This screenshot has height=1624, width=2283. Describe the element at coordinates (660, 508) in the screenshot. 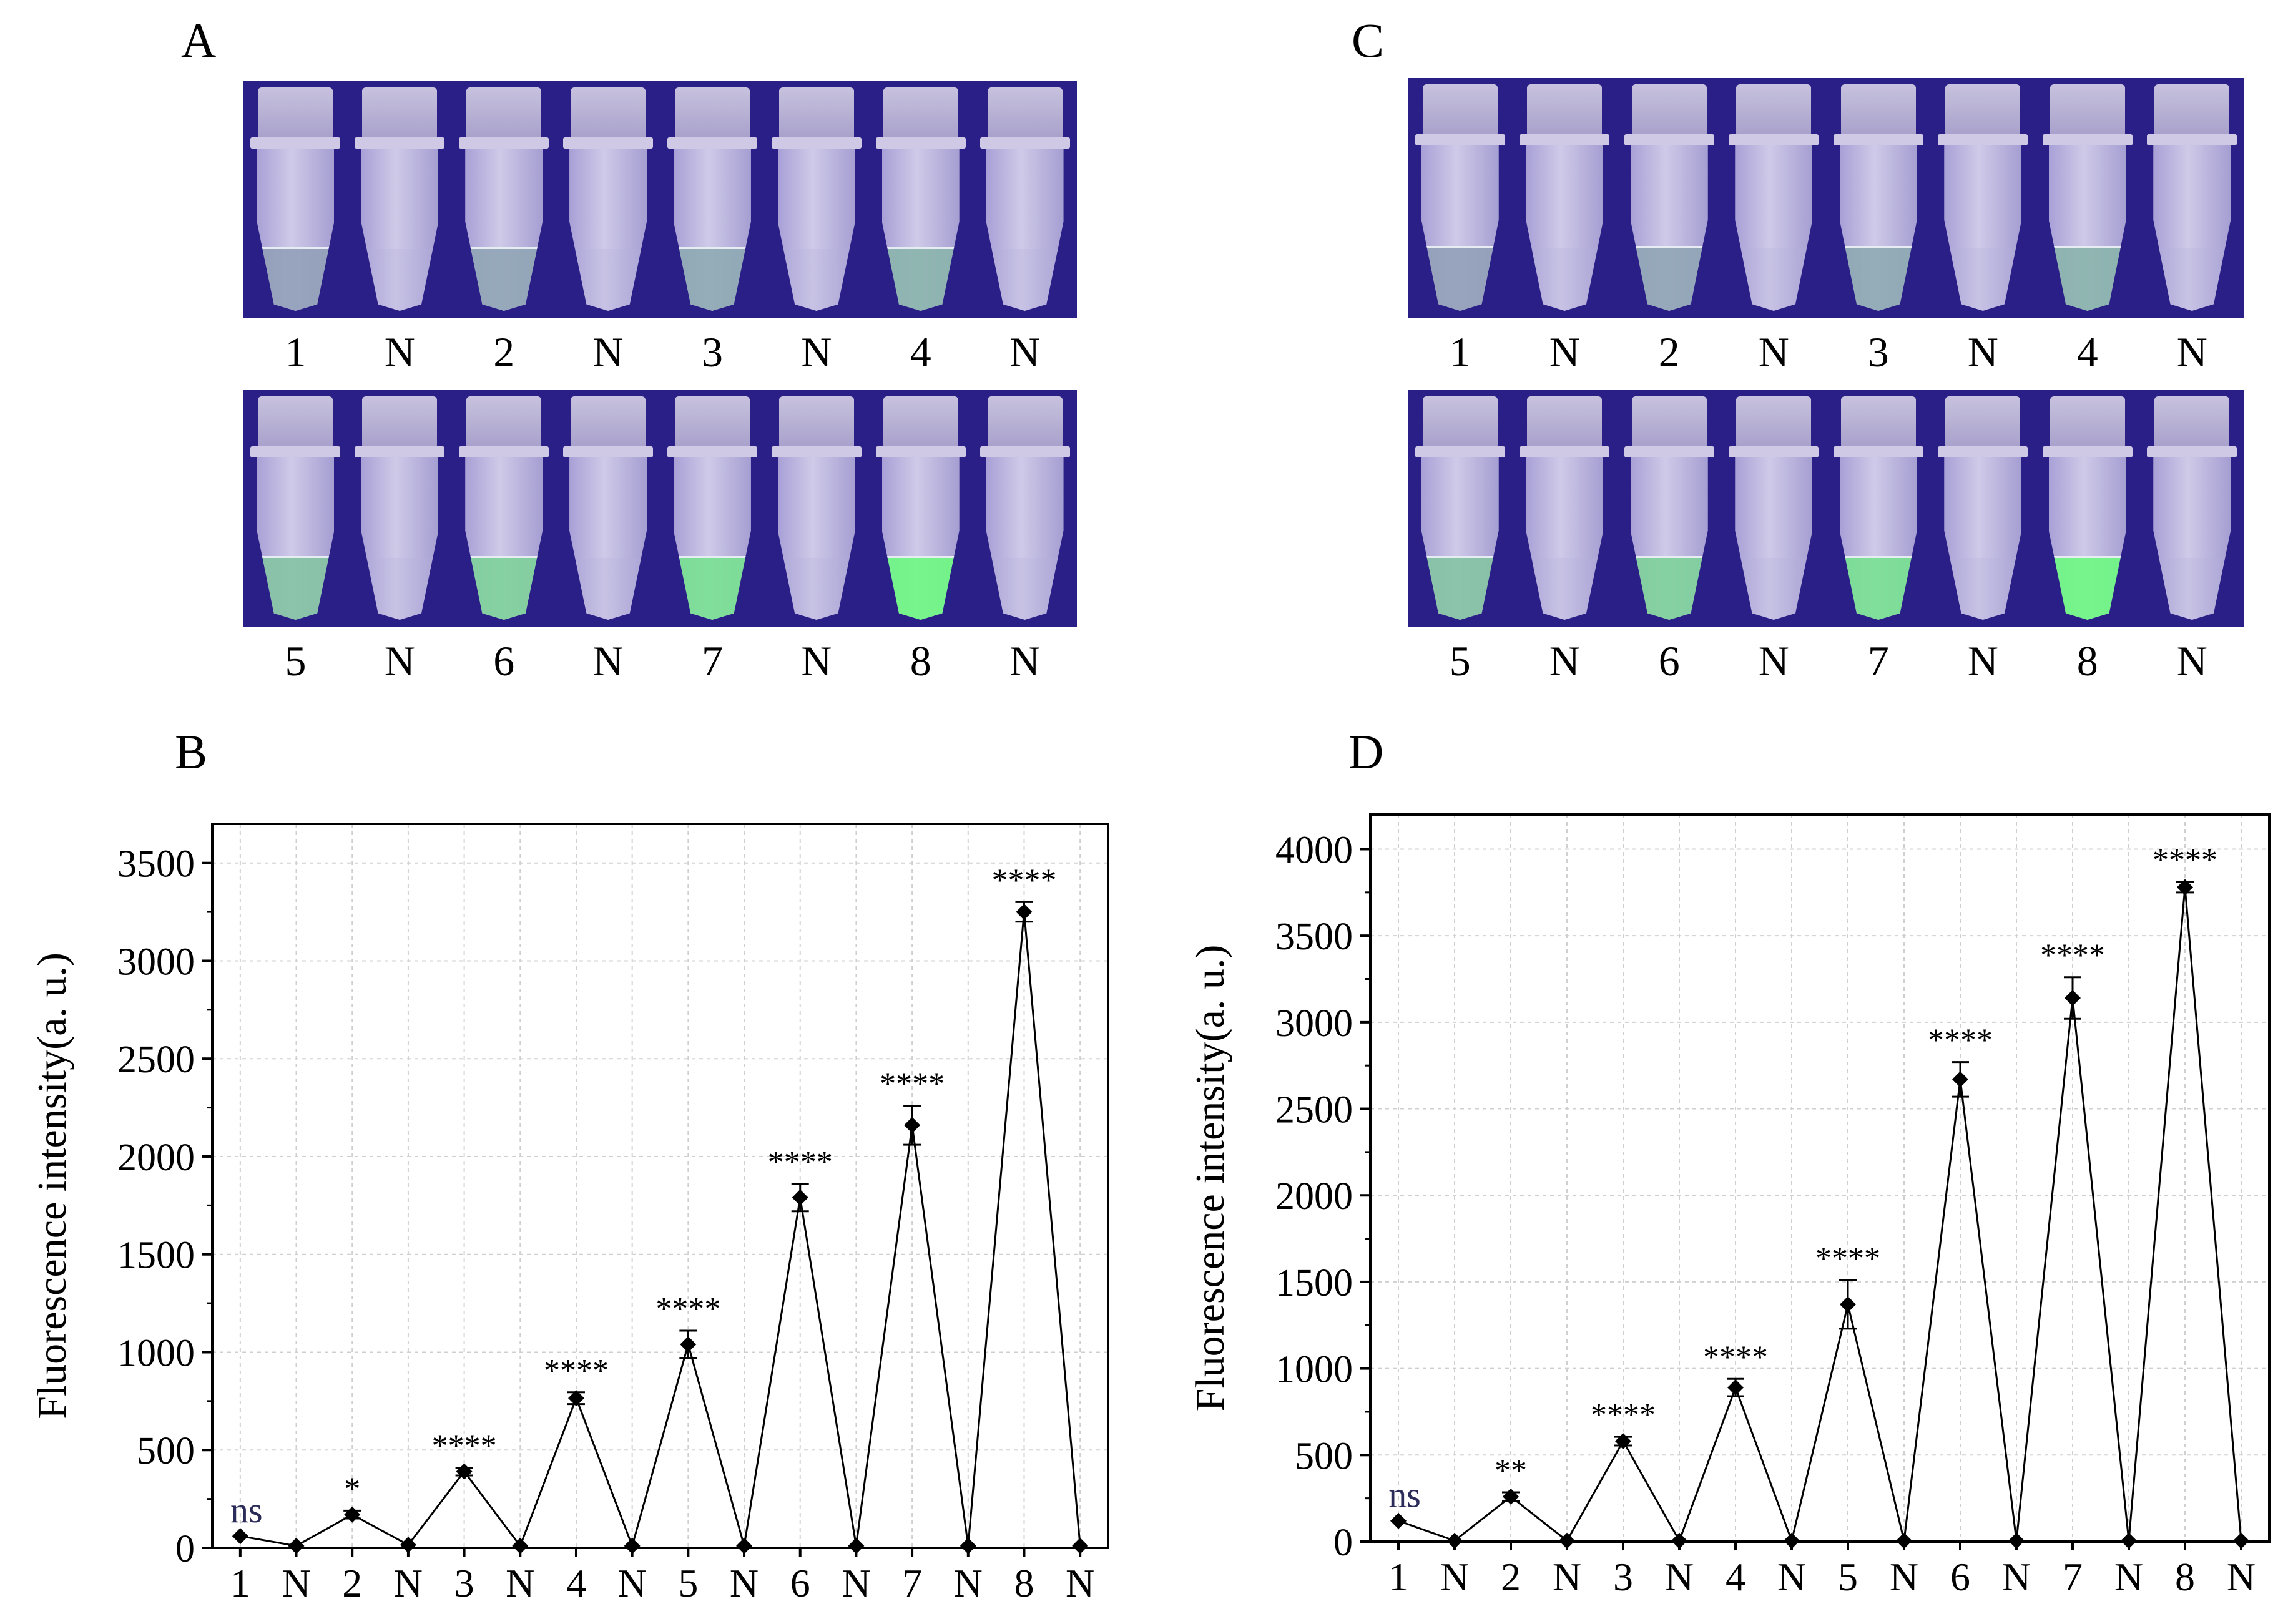

I see `tube-photo-a-bottom` at that location.